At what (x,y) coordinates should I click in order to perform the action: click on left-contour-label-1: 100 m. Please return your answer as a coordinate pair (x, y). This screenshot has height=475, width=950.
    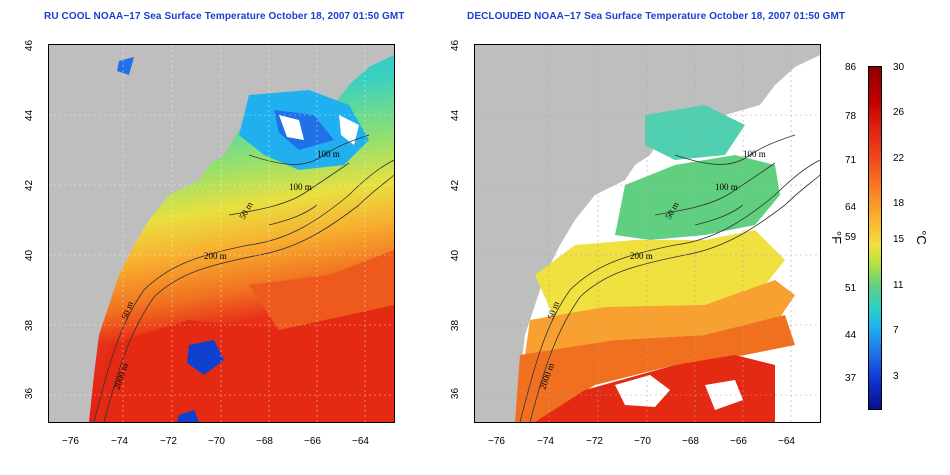
    Looking at the image, I should click on (328, 154).